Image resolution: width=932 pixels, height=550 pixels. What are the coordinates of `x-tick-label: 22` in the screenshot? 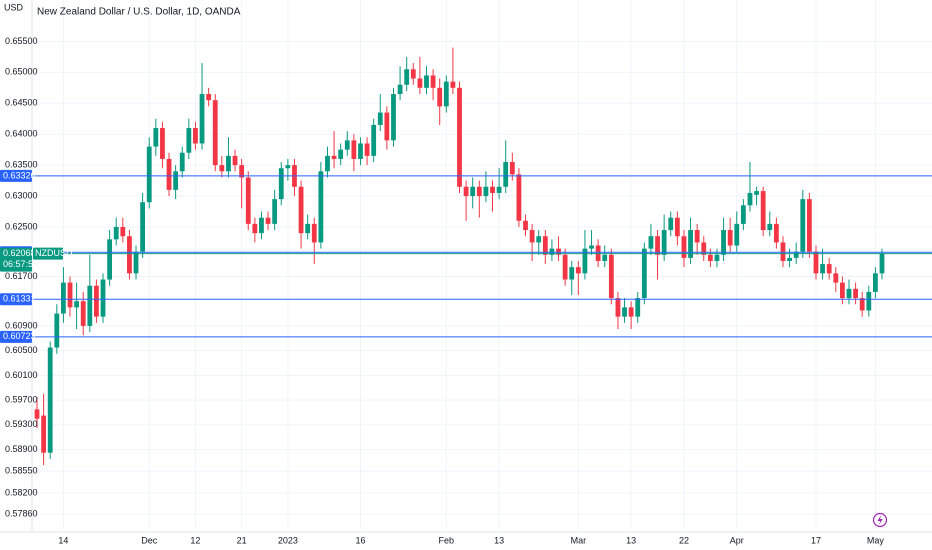 It's located at (684, 540).